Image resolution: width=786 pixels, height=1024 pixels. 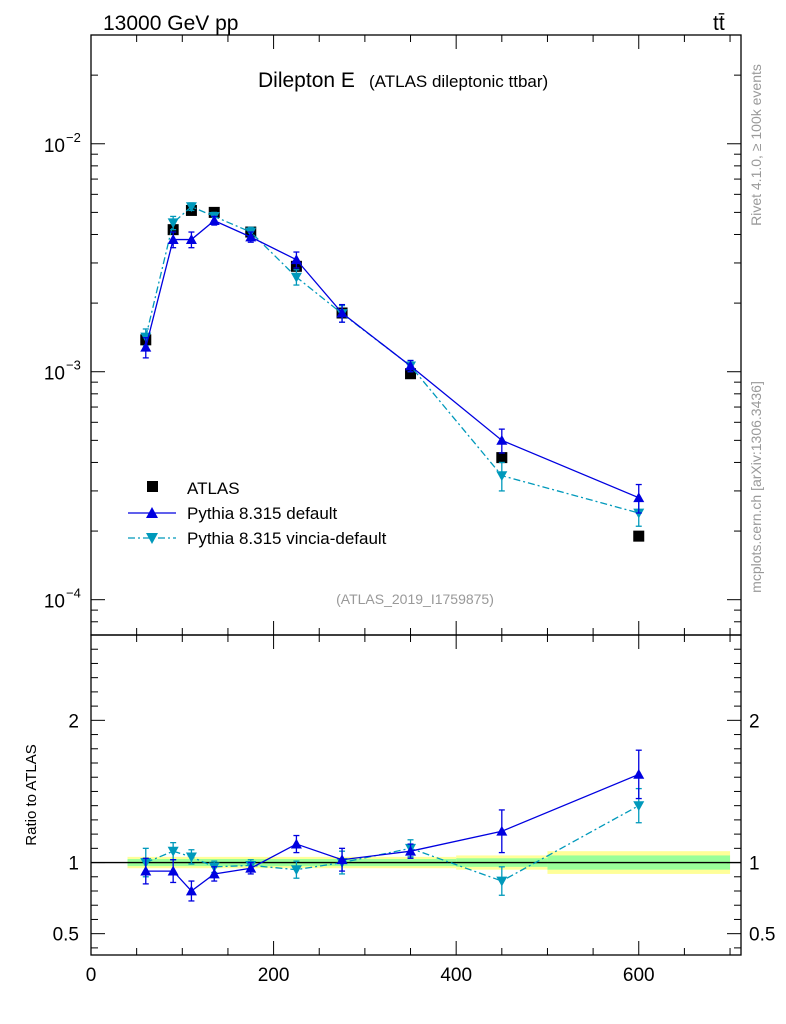 What do you see at coordinates (392, 843) in the screenshot?
I see `pythia-vincia-ratio-line` at bounding box center [392, 843].